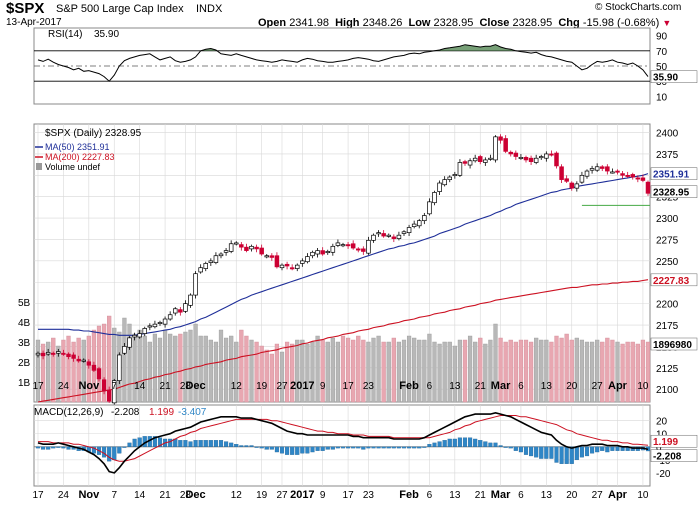  Describe the element at coordinates (453, 23) in the screenshot. I see `low-value: 2328.95` at that location.